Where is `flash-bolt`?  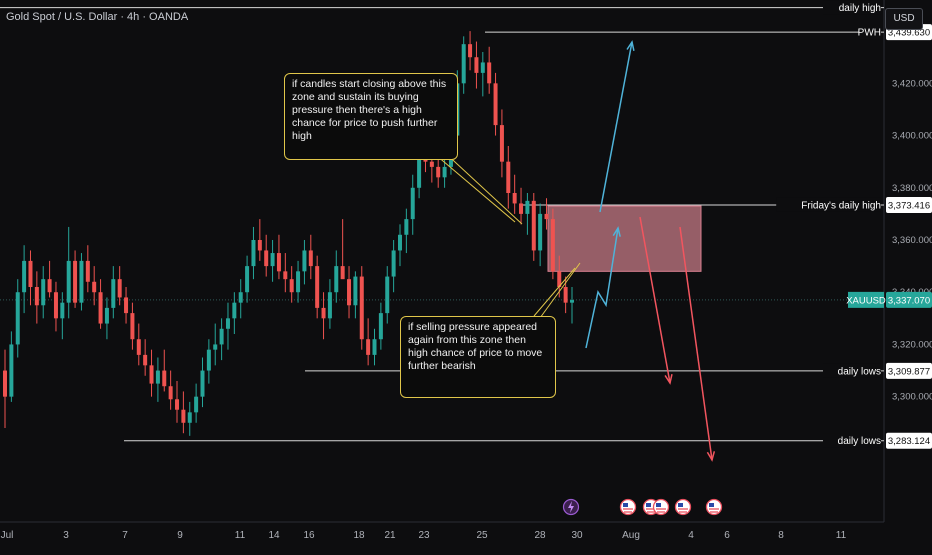
flash-bolt is located at coordinates (571, 507).